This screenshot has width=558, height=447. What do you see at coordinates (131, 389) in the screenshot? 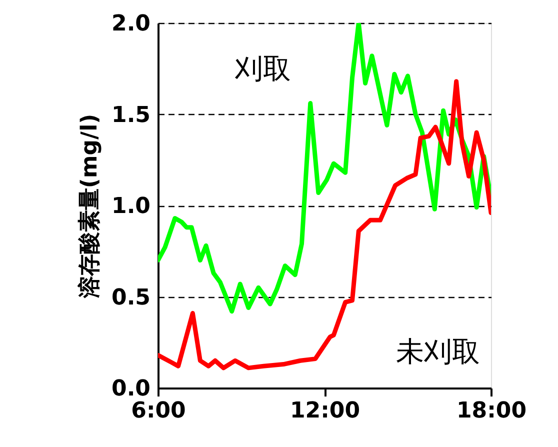
I see `y-tick-label: 0.0` at bounding box center [131, 389].